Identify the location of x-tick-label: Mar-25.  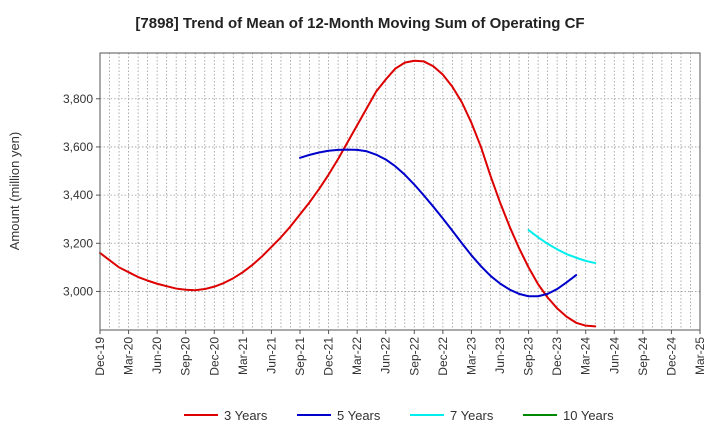
(700, 356).